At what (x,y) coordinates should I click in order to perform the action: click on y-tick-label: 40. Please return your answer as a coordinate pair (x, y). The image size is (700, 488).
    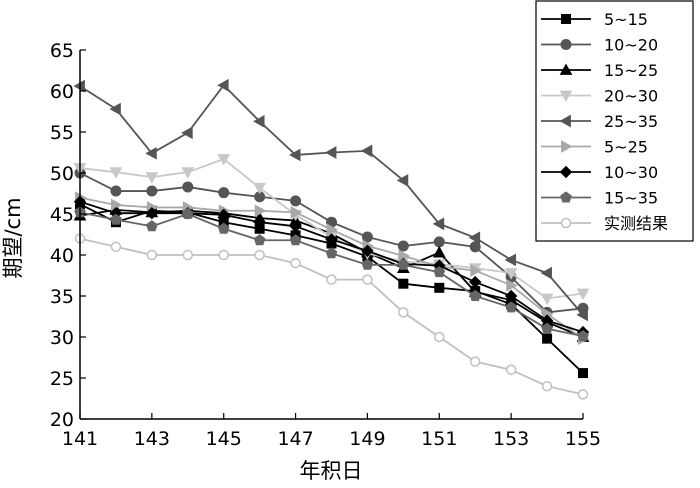
    Looking at the image, I should click on (62, 256).